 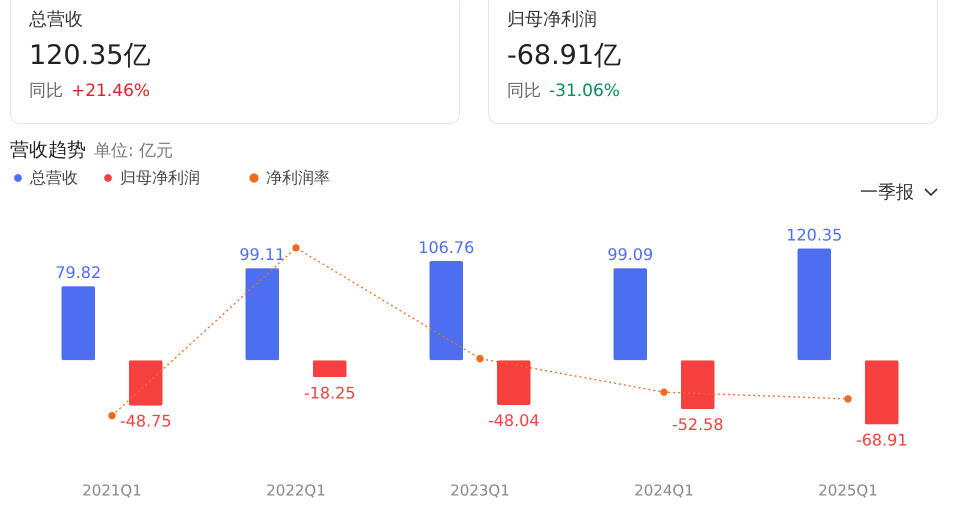 I want to click on data-label: 99.11, so click(x=262, y=254).